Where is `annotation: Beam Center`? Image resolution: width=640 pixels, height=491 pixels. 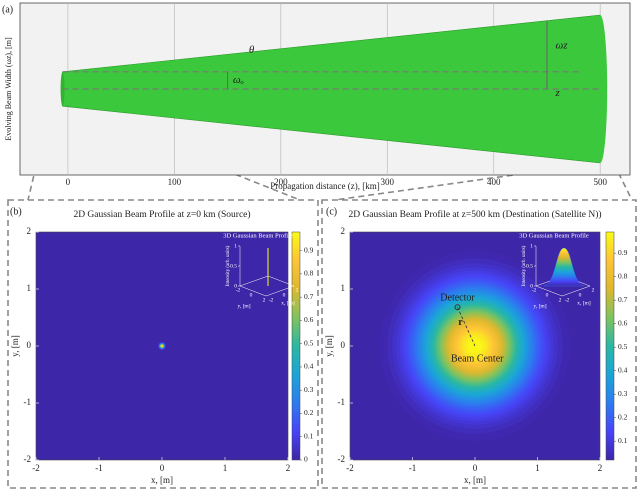 annotation: Beam Center is located at coordinates (477, 358).